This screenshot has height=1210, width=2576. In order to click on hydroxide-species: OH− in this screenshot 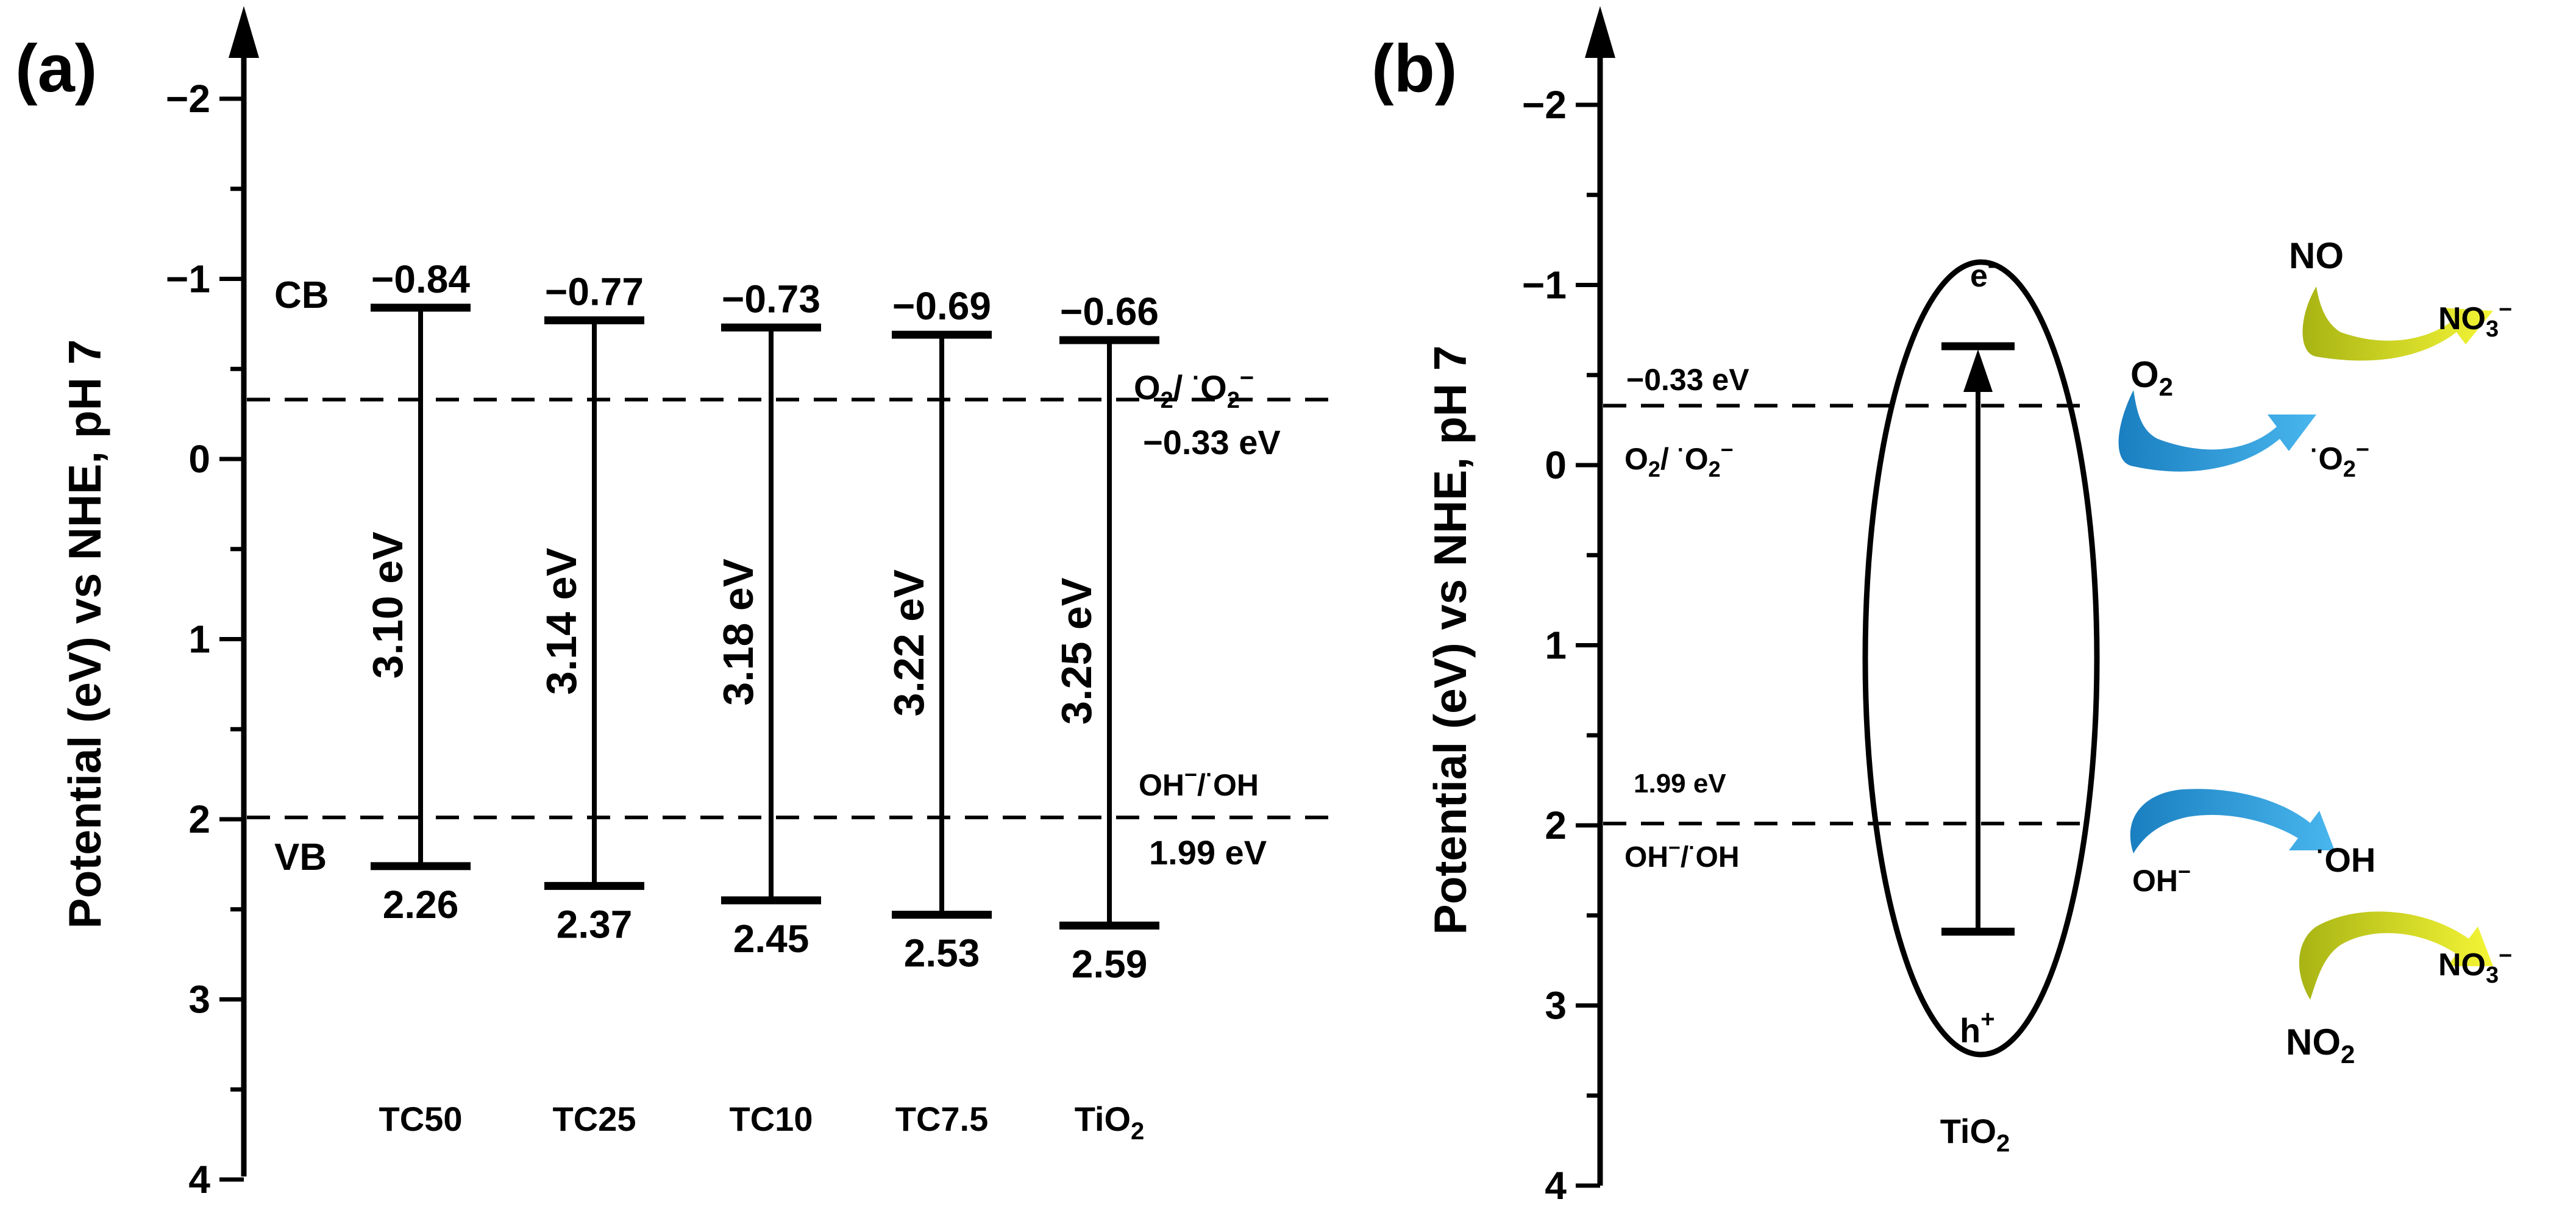, I will do `click(2161, 878)`.